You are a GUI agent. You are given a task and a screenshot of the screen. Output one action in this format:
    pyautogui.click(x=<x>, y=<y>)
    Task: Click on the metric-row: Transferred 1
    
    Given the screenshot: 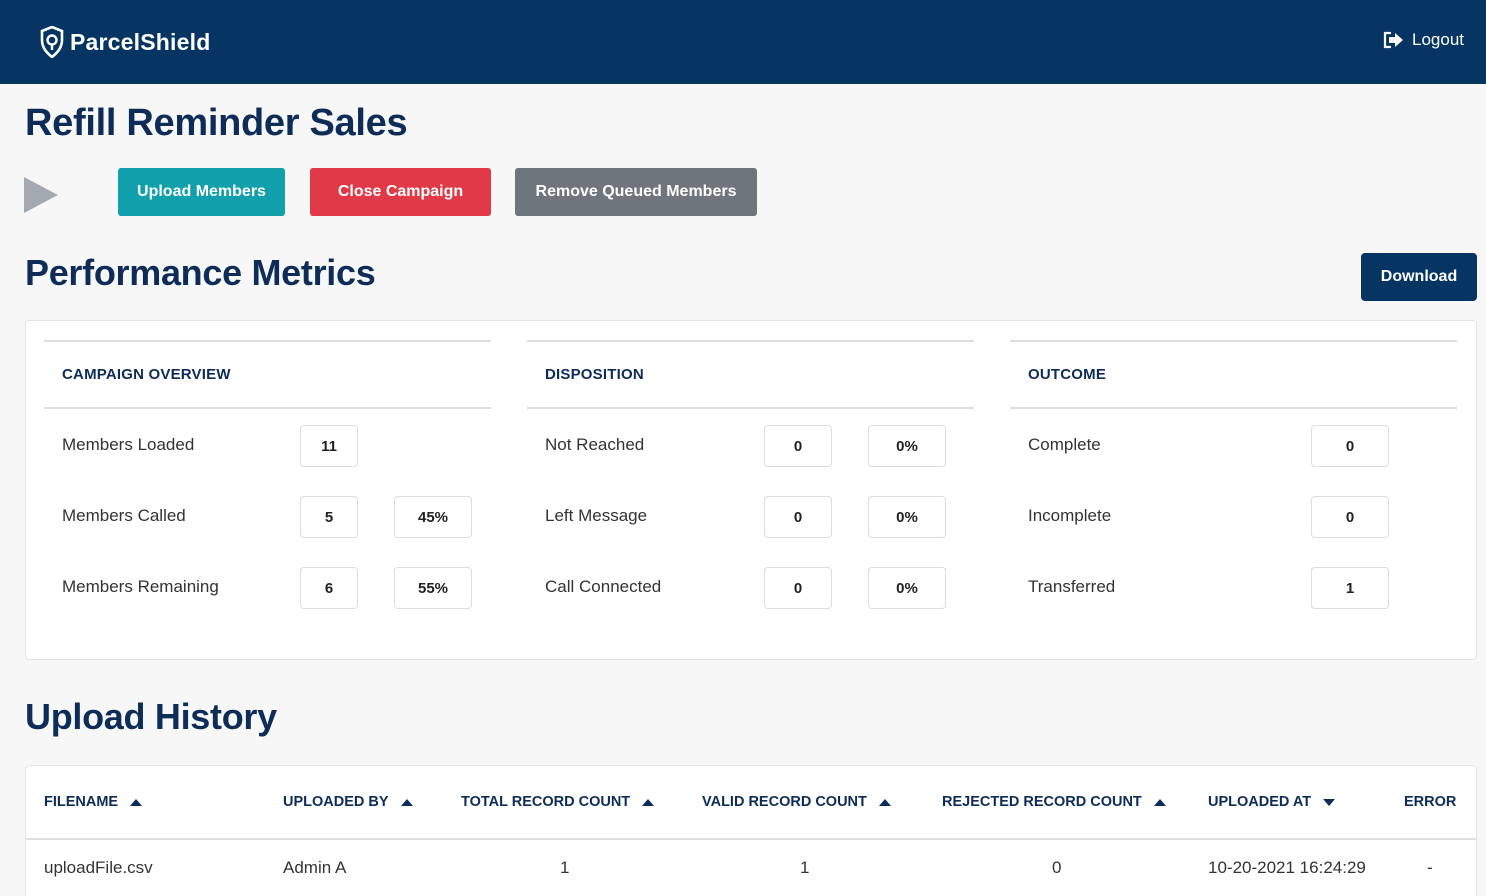 What is the action you would take?
    pyautogui.click(x=1233, y=588)
    